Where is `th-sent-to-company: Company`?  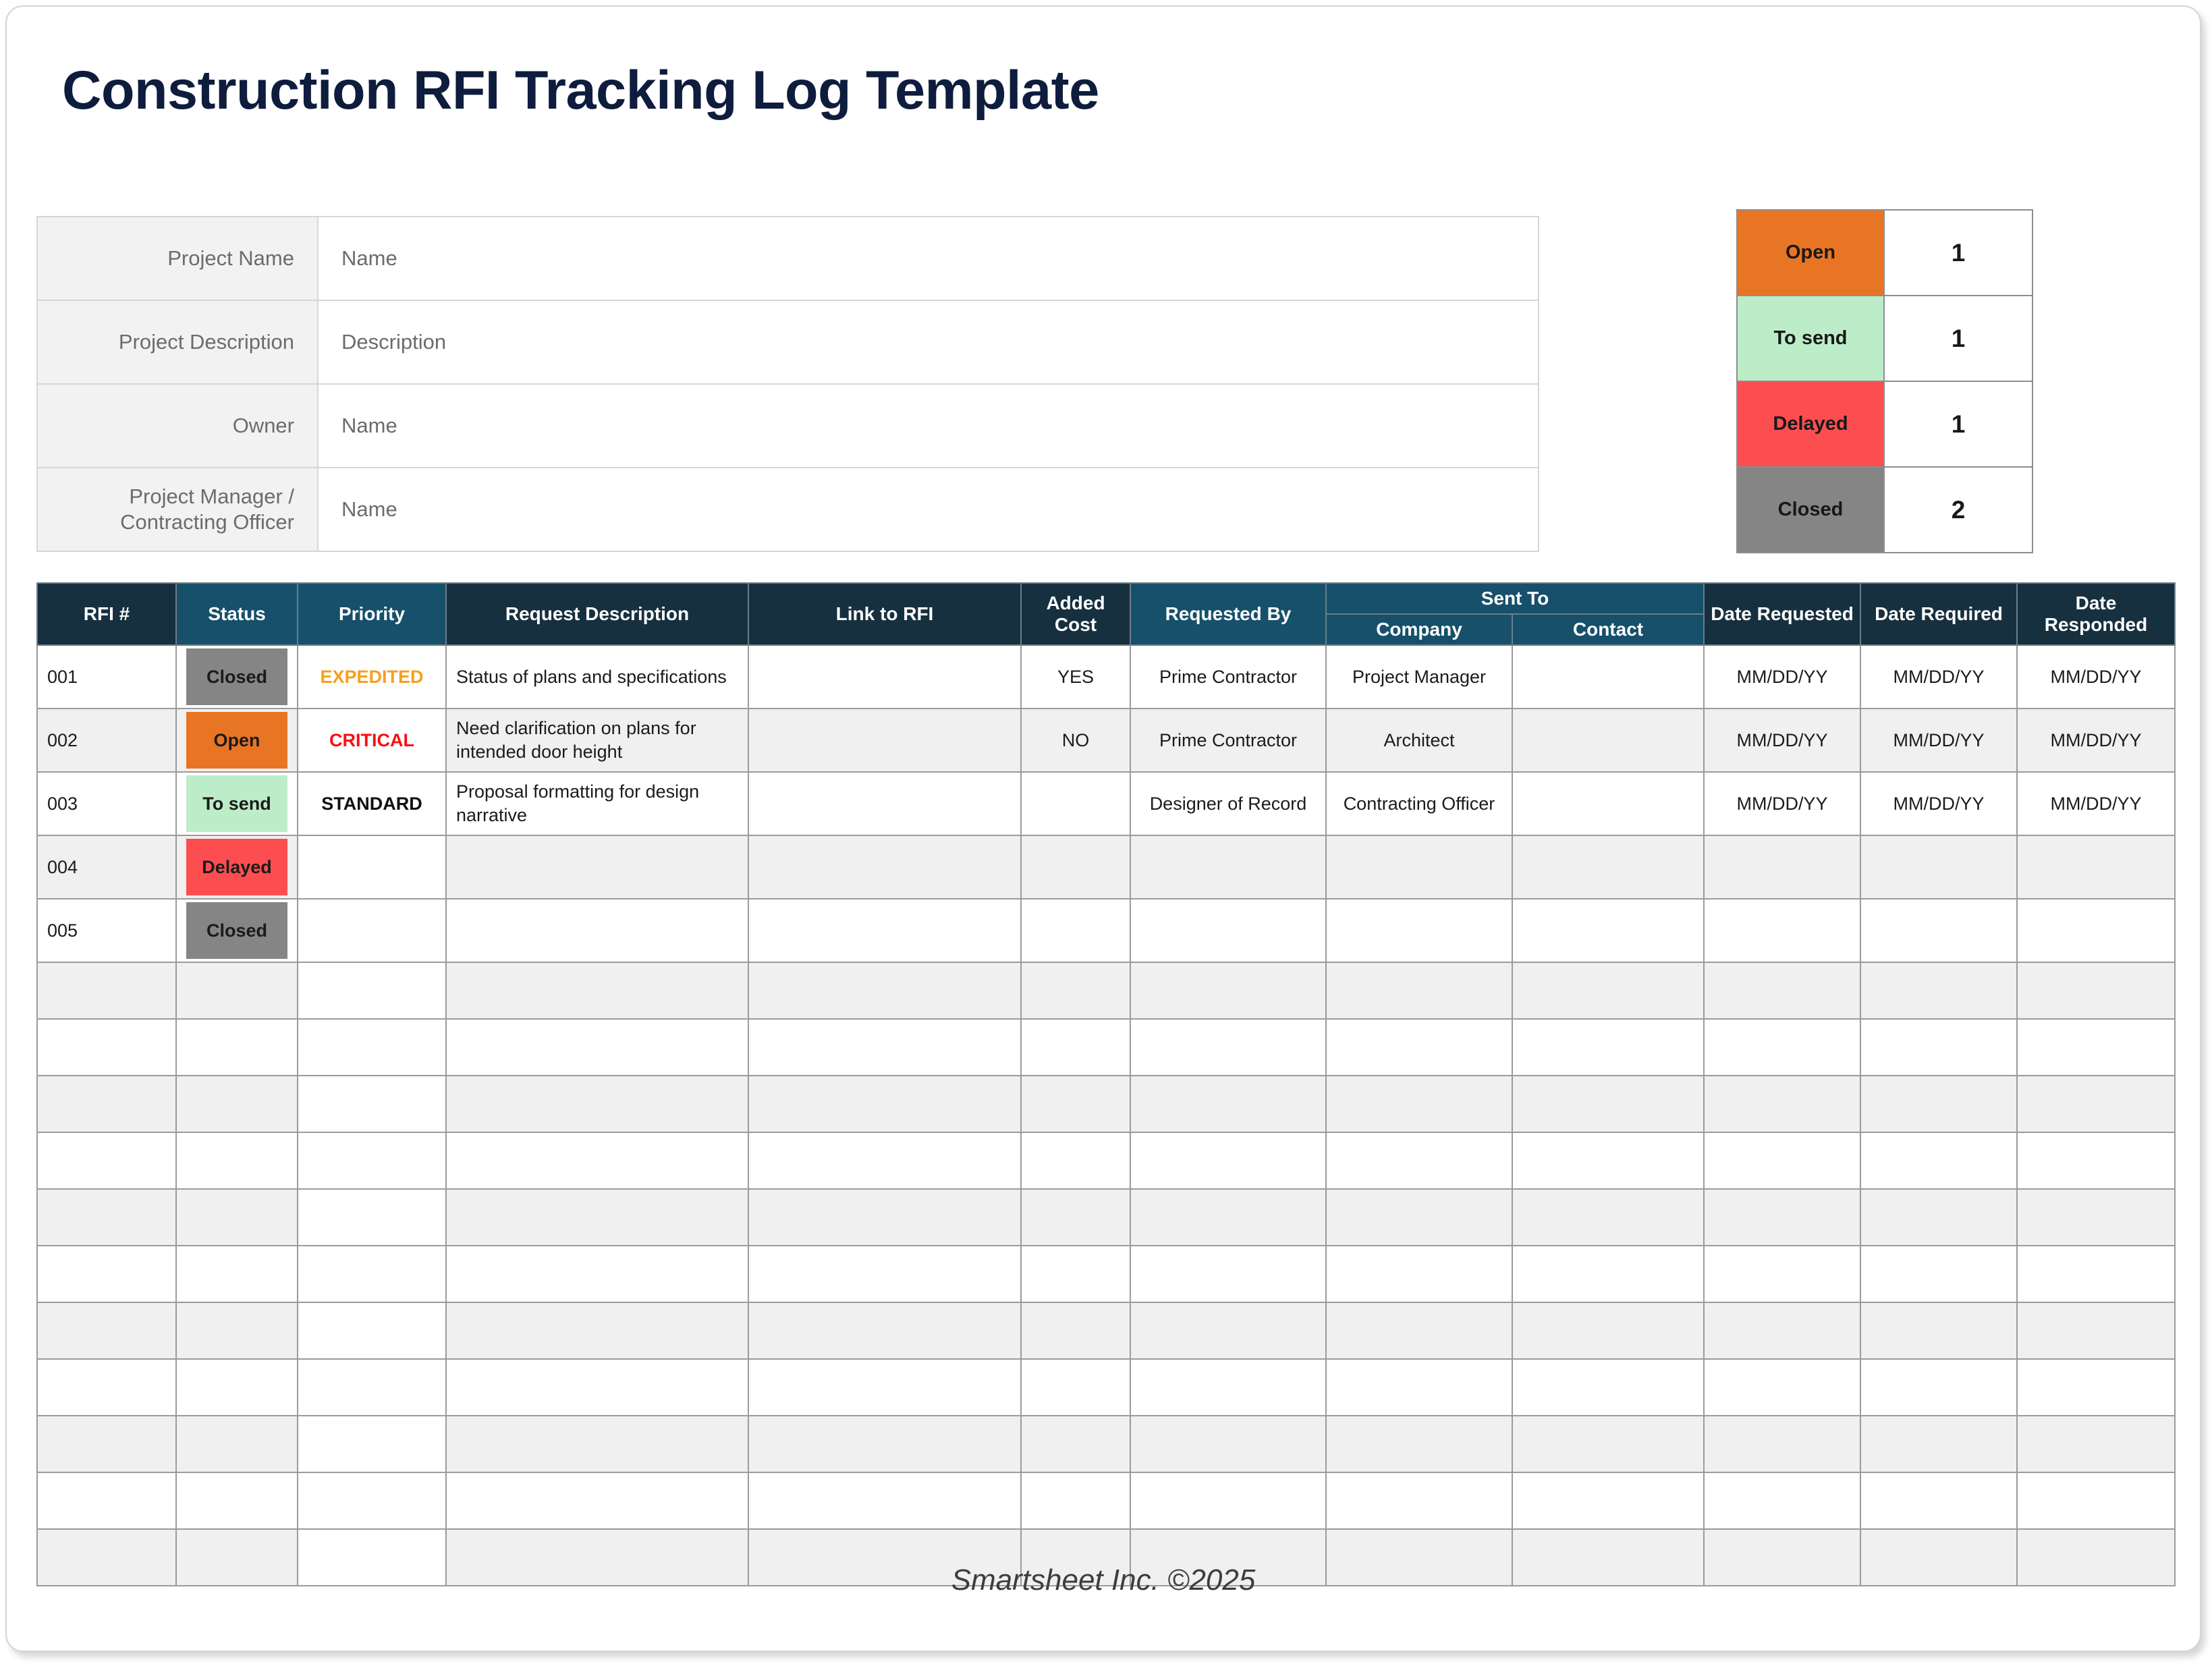
th-sent-to-company: Company is located at coordinates (1419, 629).